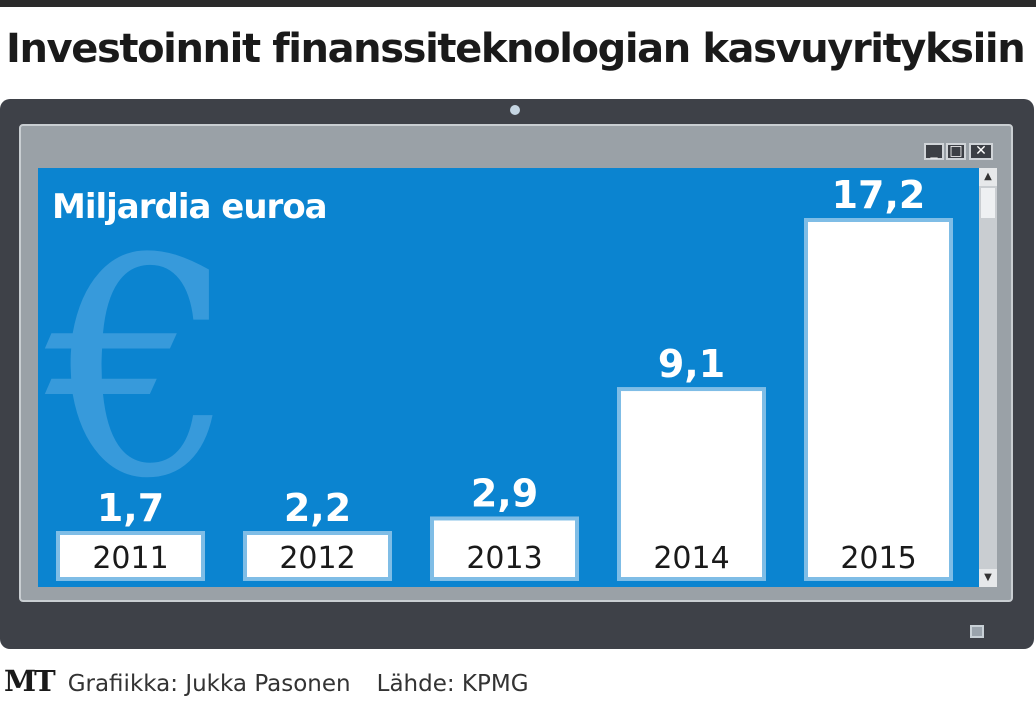 The image size is (1036, 702). What do you see at coordinates (30, 681) in the screenshot?
I see `mt-logo: MT` at bounding box center [30, 681].